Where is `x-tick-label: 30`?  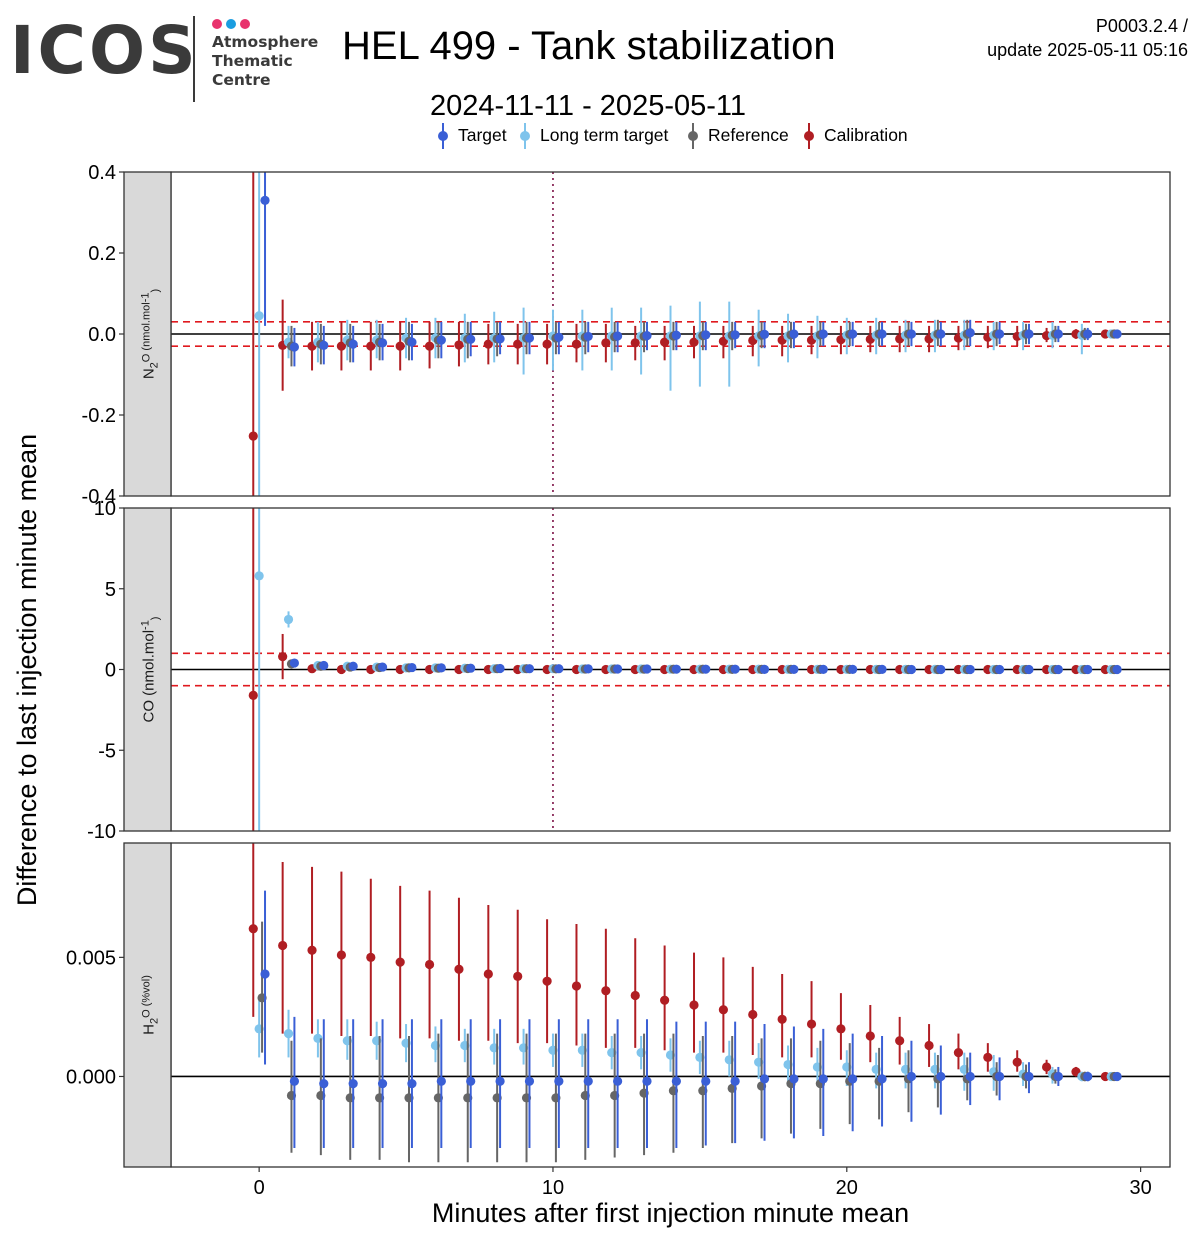
x-tick-label: 30 is located at coordinates (1140, 1188).